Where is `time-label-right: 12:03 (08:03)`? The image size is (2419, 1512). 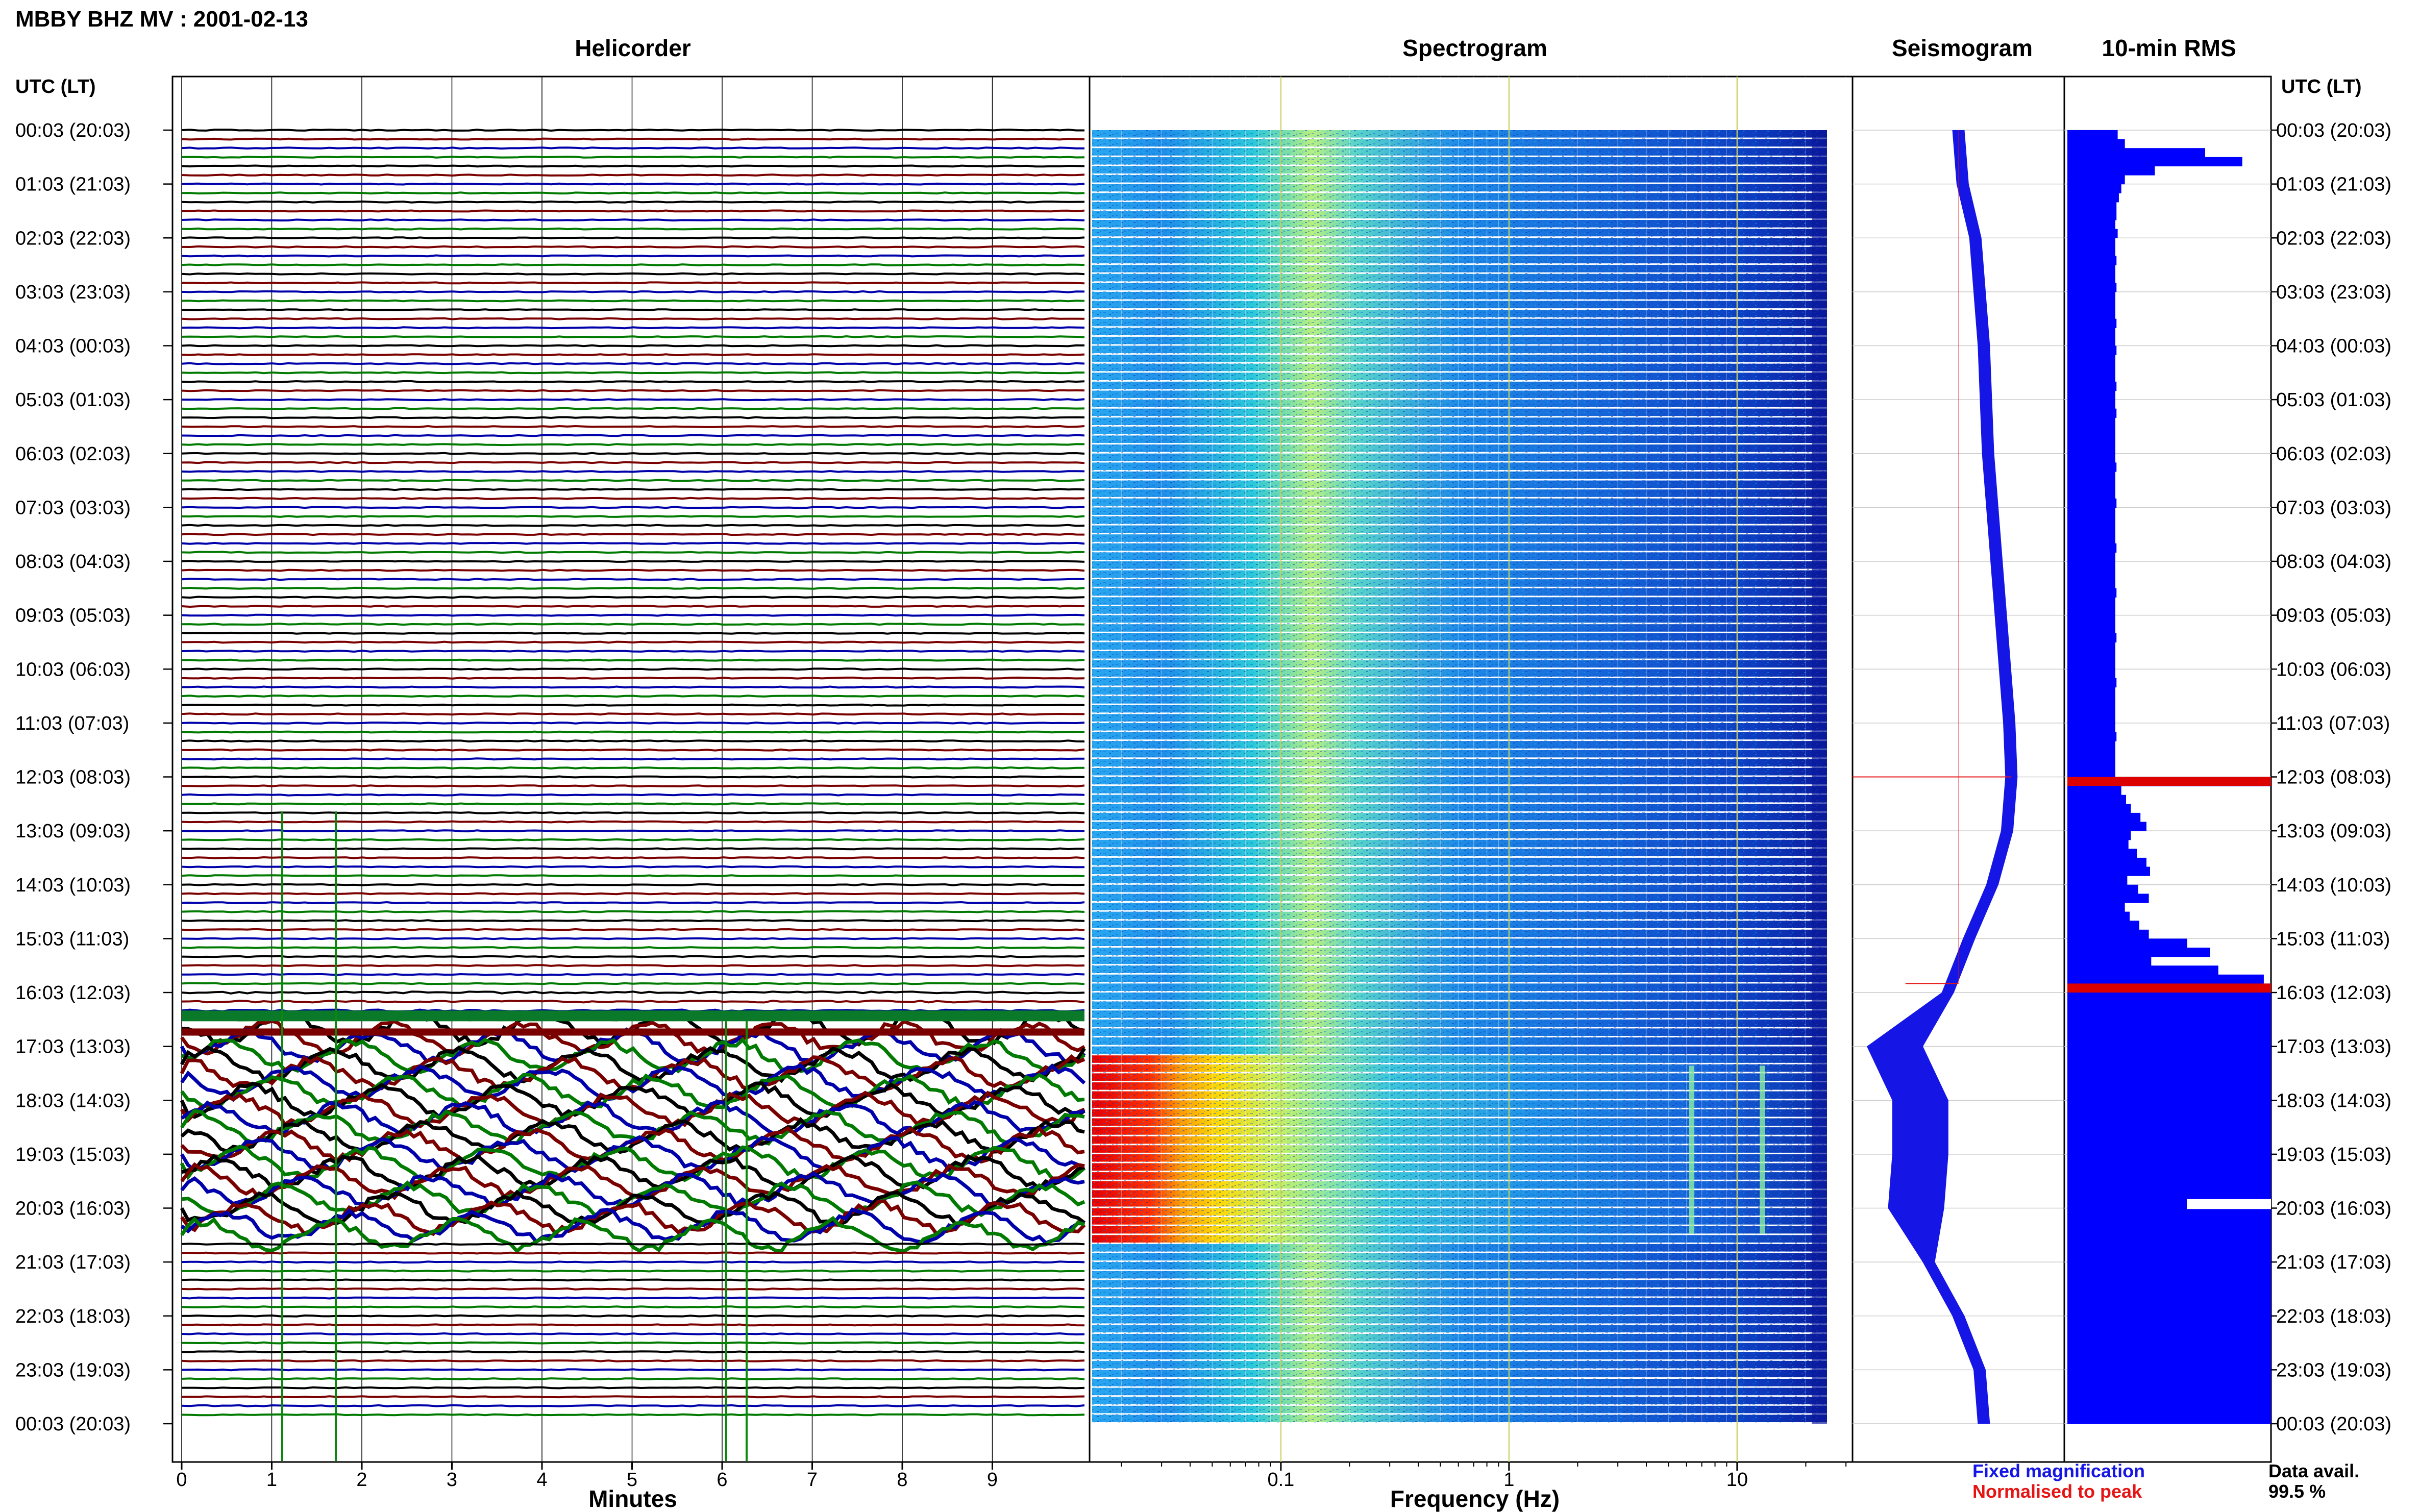
time-label-right: 12:03 (08:03) is located at coordinates (2333, 777).